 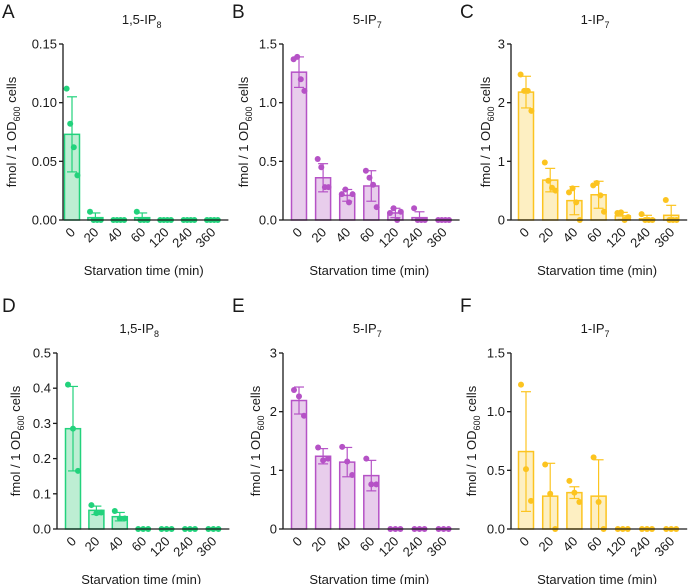 I want to click on y-tick-label: 0.5, so click(x=496, y=470).